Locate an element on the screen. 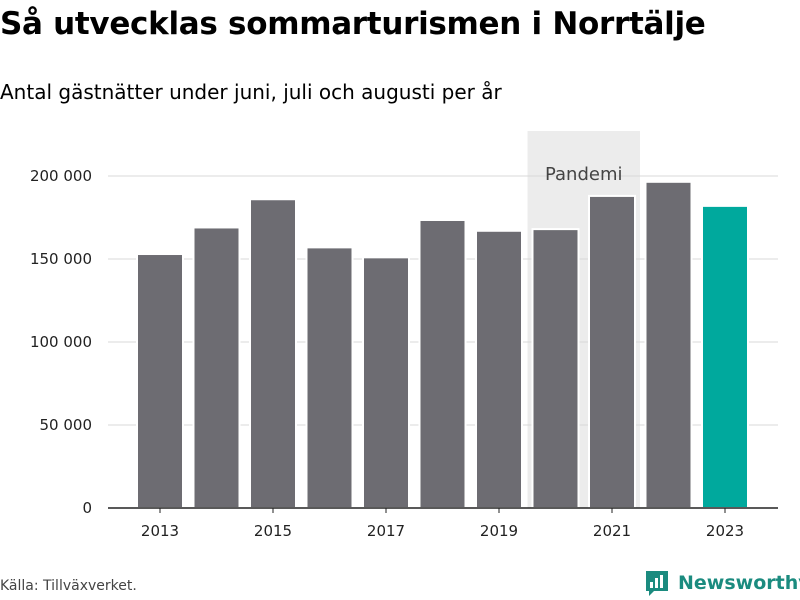 This screenshot has height=600, width=800. brand-name: Newsworthy is located at coordinates (739, 583).